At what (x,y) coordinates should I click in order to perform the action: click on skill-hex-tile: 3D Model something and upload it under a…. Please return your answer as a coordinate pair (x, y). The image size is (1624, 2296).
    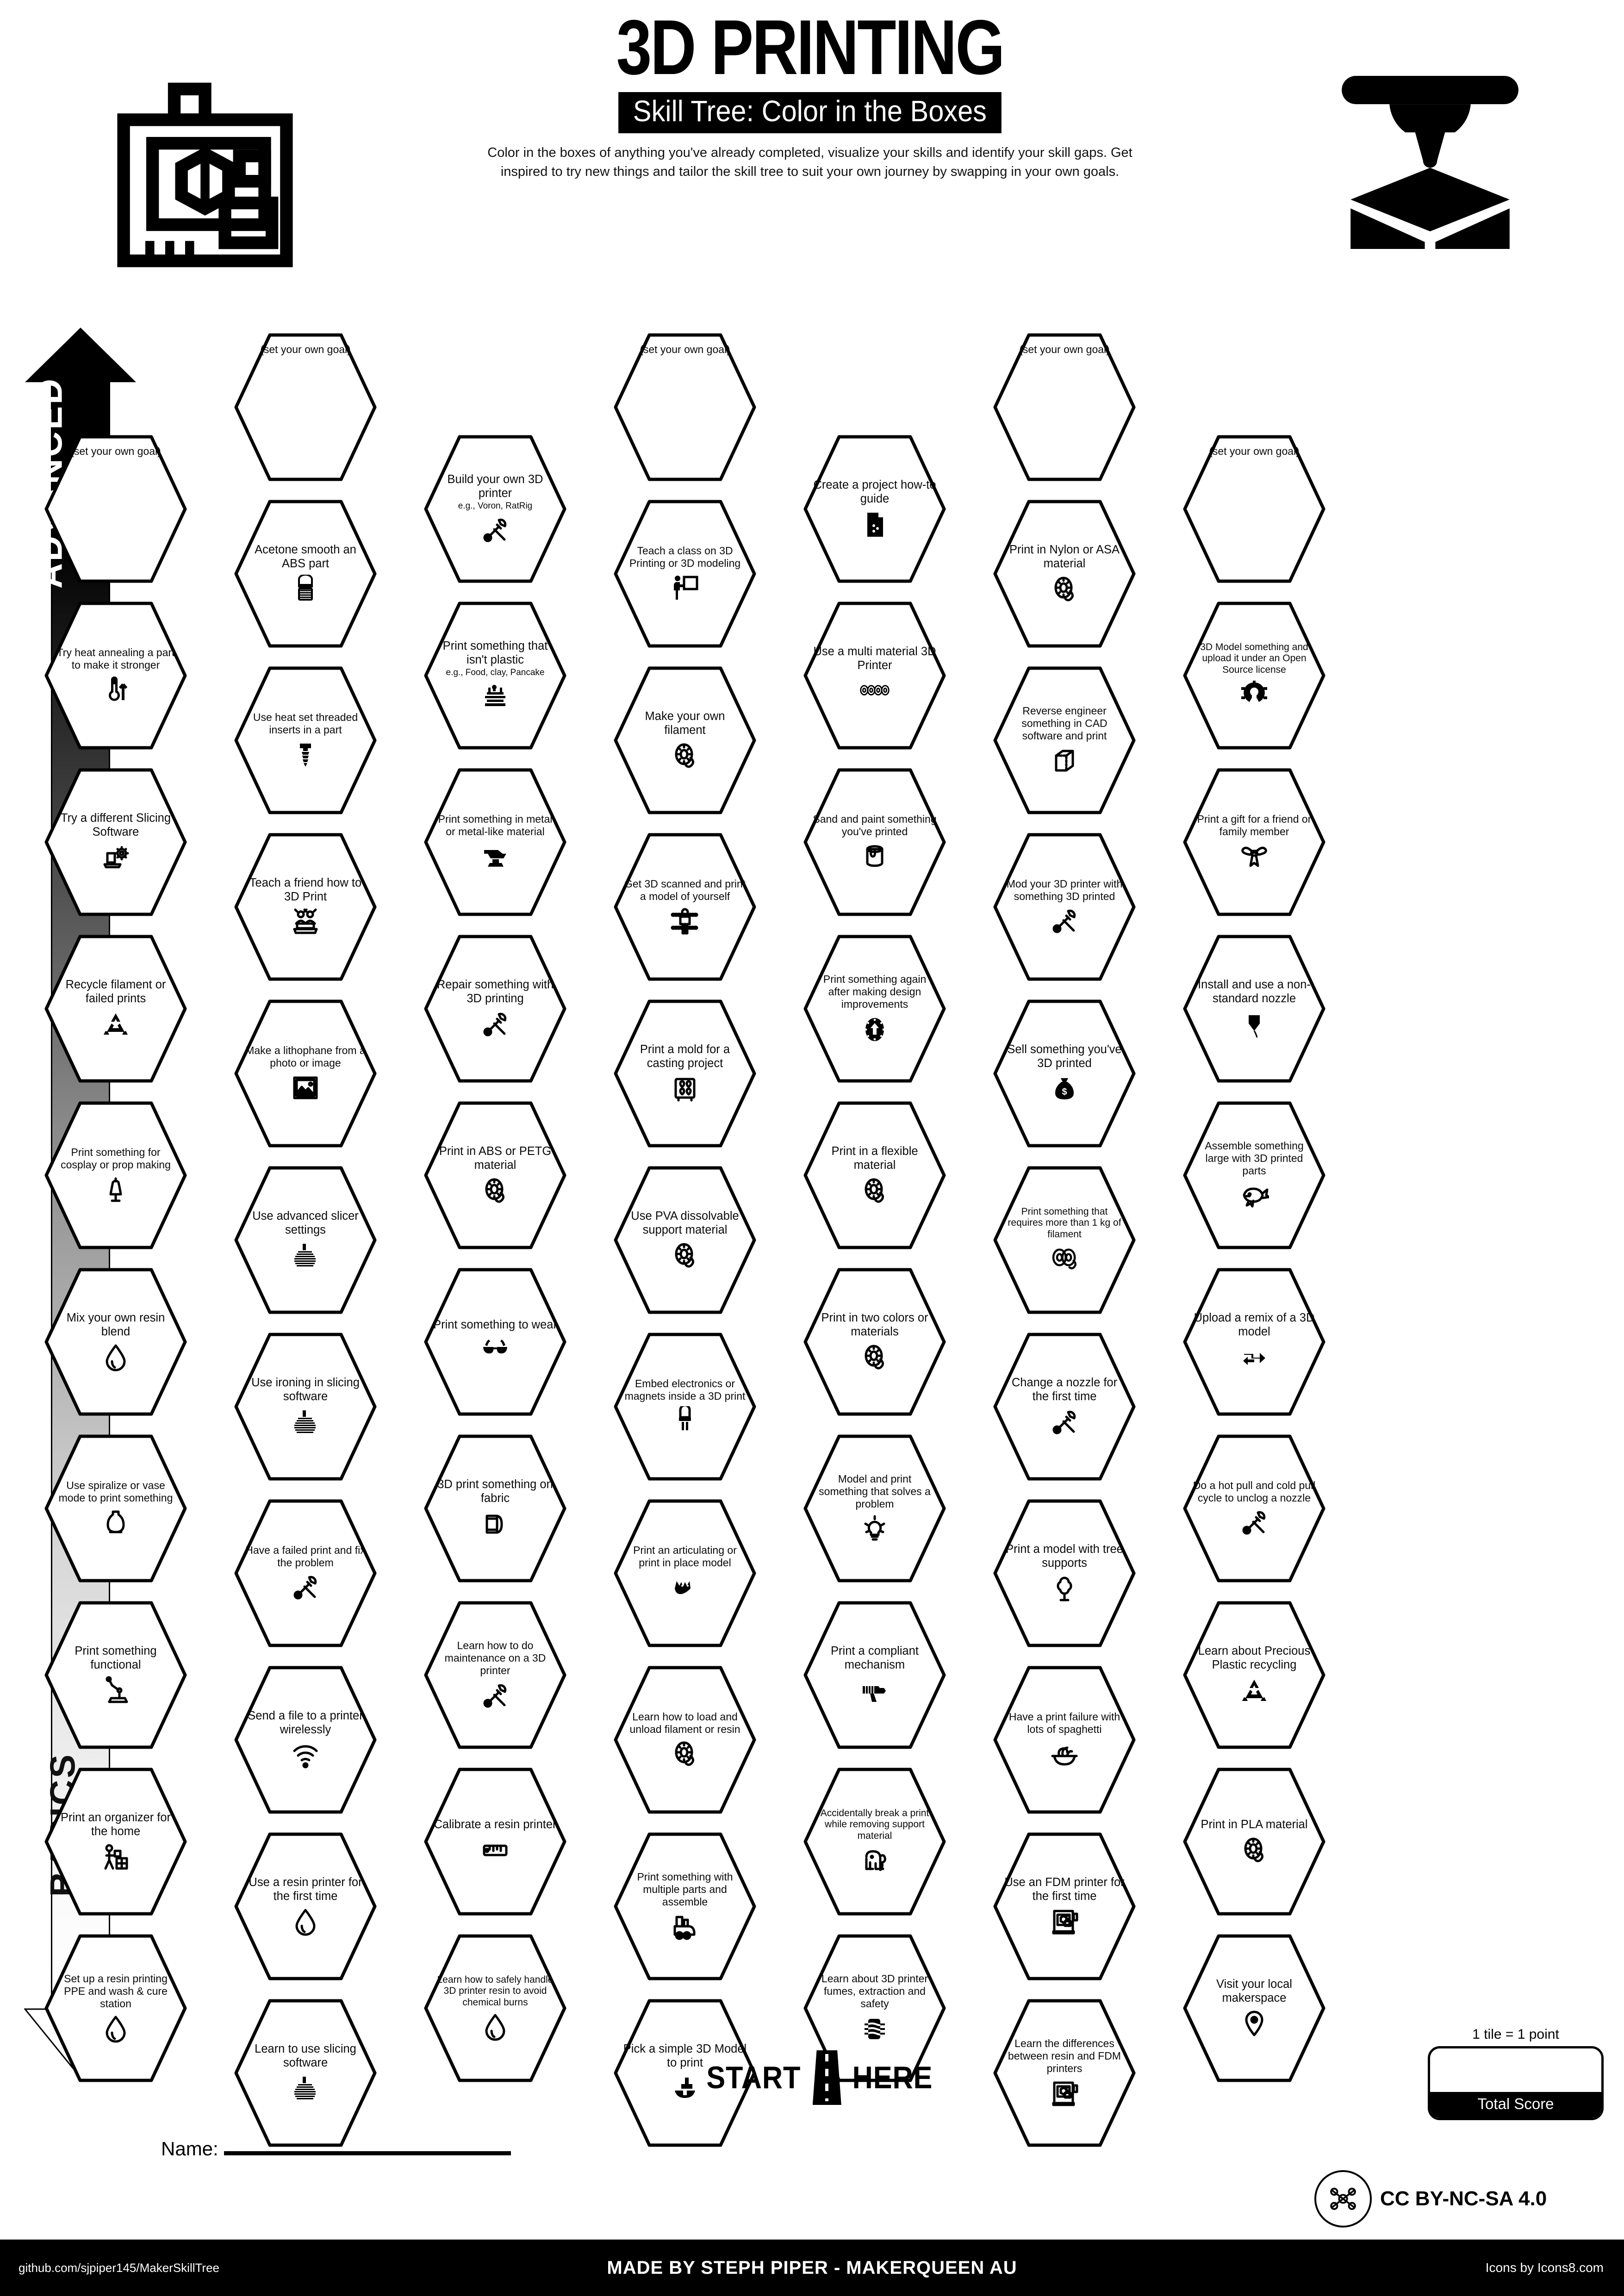
    Looking at the image, I should click on (1254, 676).